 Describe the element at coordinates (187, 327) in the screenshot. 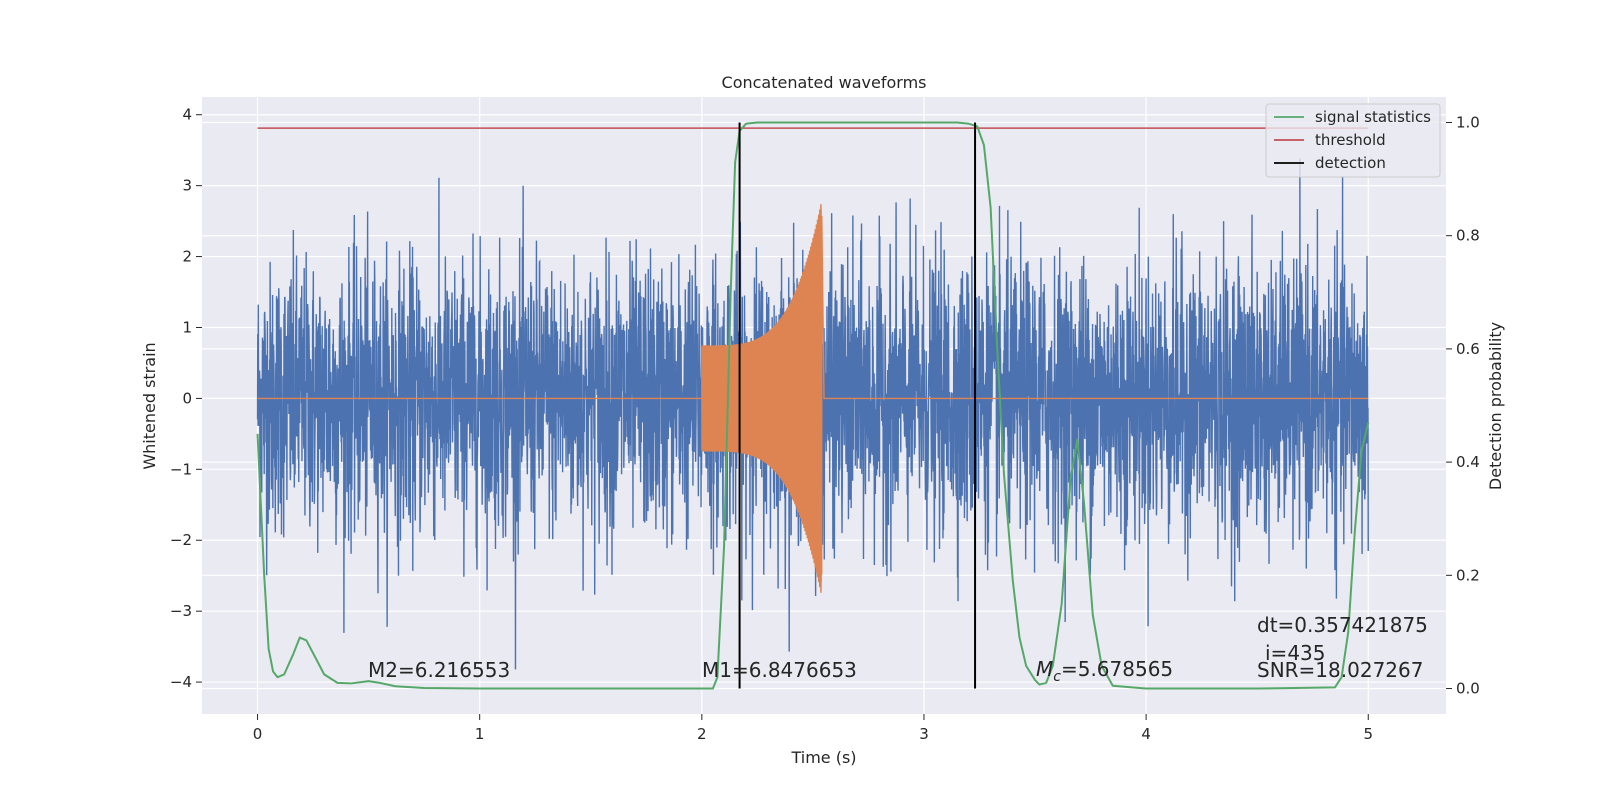

I see `y-tick-label: 1` at that location.